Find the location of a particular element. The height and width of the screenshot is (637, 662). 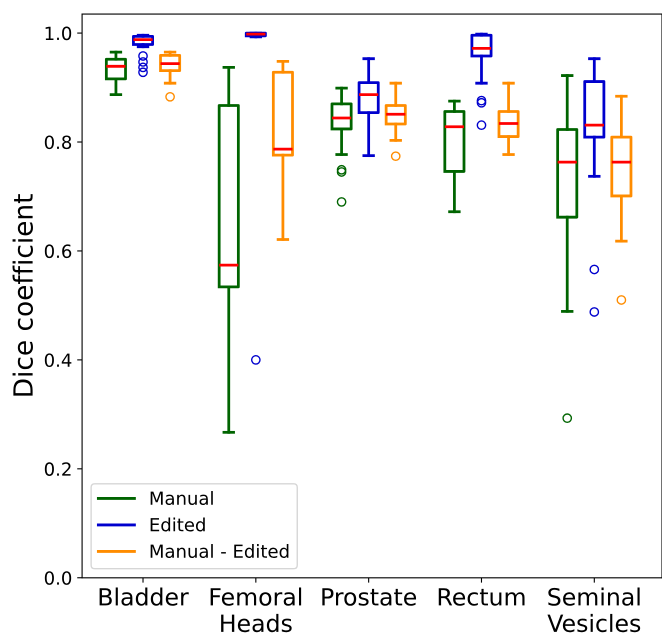

y-axis-title: Dice coefficient is located at coordinates (22, 295).